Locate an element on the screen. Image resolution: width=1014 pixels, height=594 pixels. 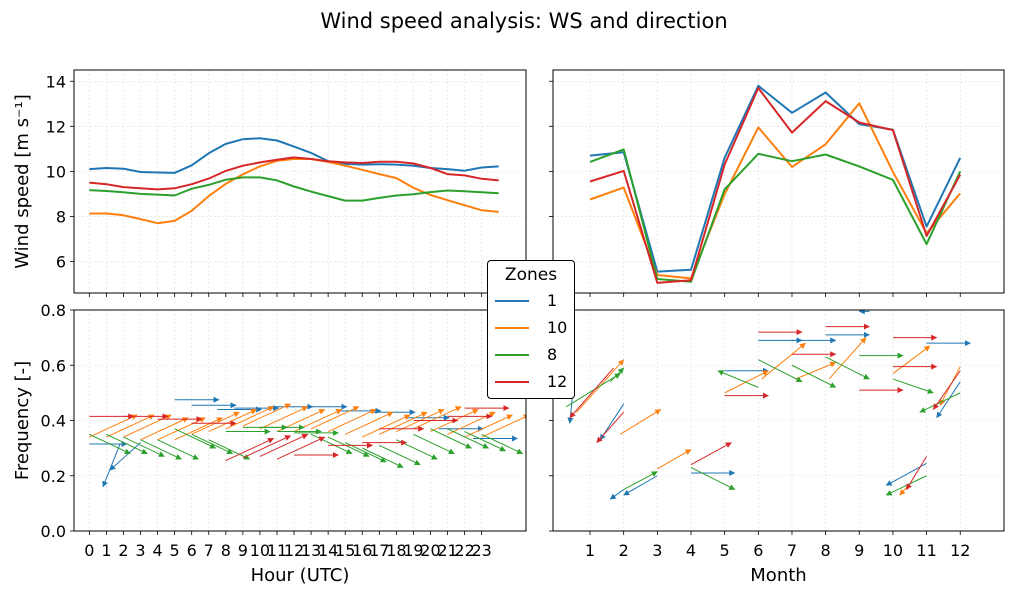
legend-label-1: 1 is located at coordinates (552, 300).